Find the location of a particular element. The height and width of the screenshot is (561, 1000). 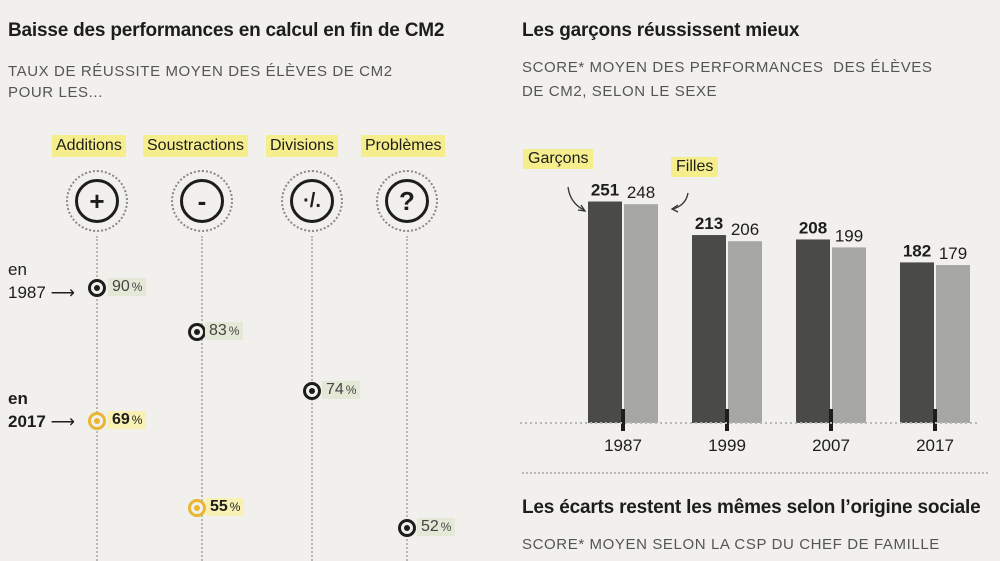

right-subtitle-line1: SCORE* MOYEN DES PERFORMANCES DES ÉLÈVES is located at coordinates (727, 67).